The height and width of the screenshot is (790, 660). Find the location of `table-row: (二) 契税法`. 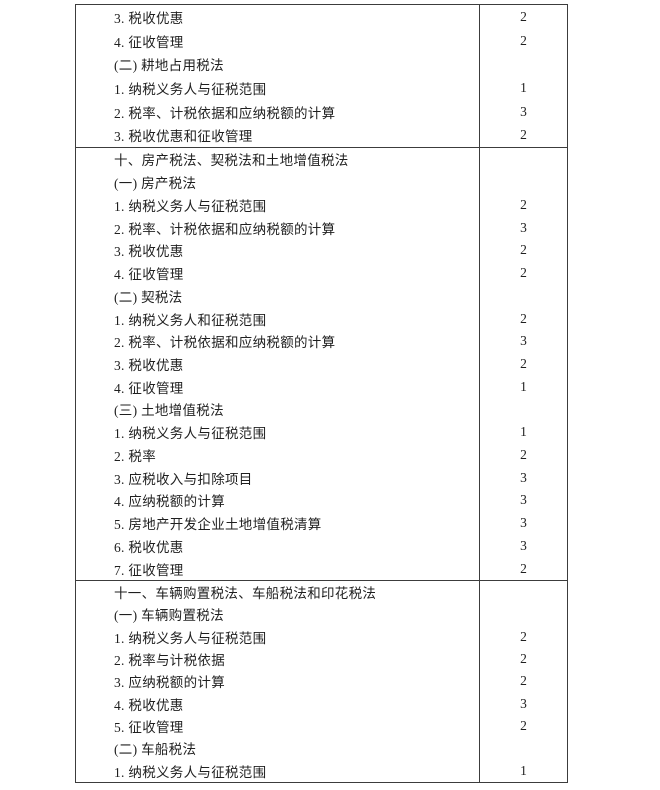

table-row: (二) 契税法 is located at coordinates (321, 296).